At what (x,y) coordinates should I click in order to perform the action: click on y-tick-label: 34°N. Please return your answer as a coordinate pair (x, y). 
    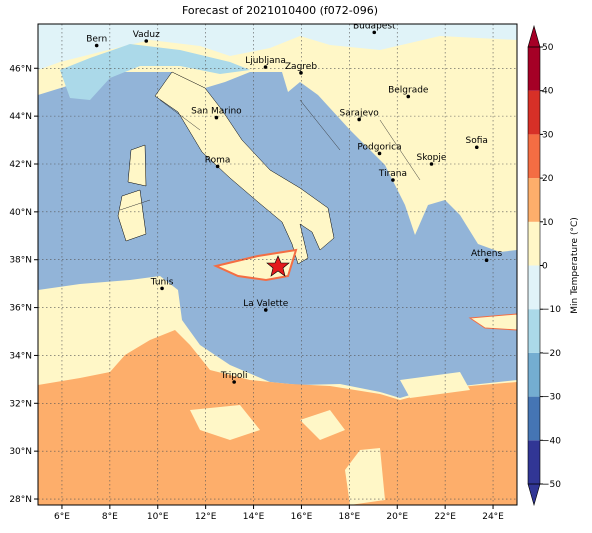
    Looking at the image, I should click on (20, 356).